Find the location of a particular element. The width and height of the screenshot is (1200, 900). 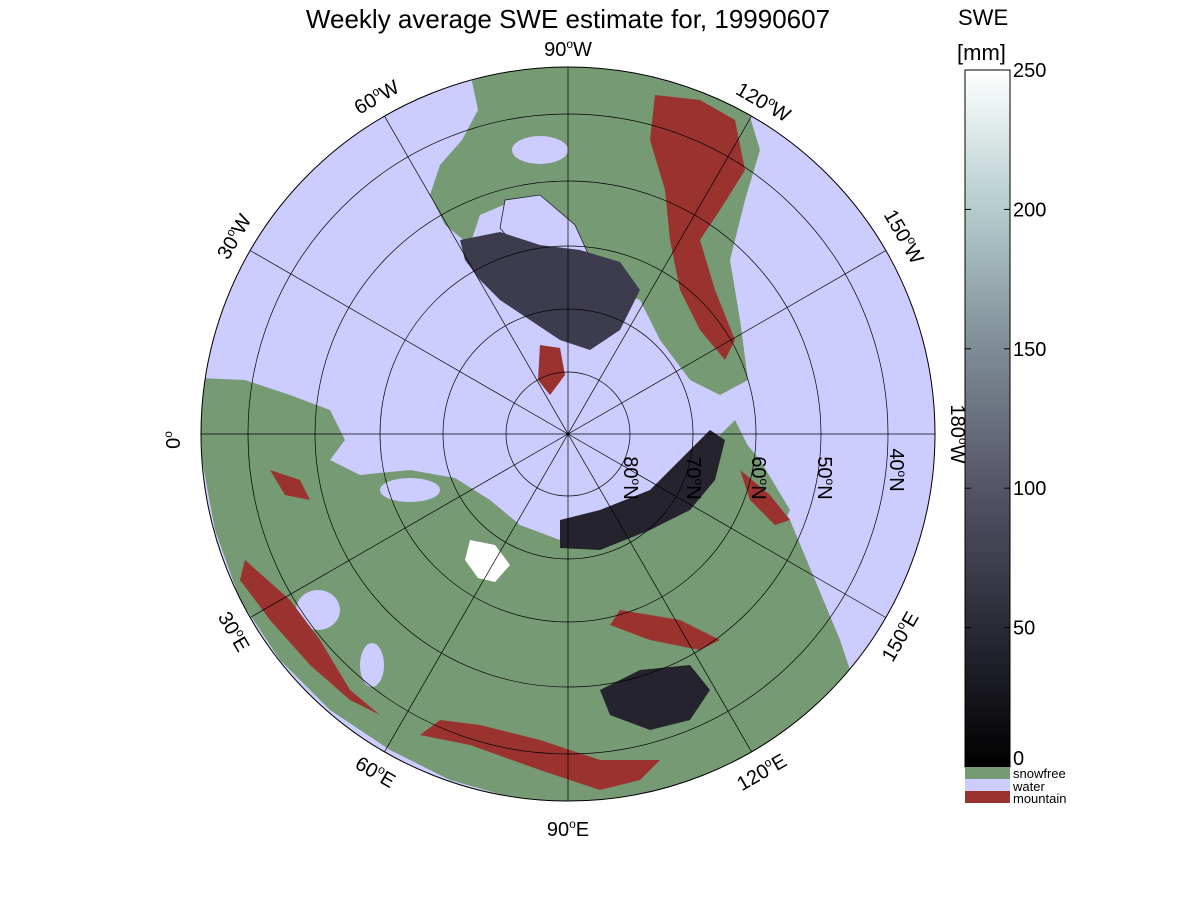

legend-label-water: water is located at coordinates (1028, 786).